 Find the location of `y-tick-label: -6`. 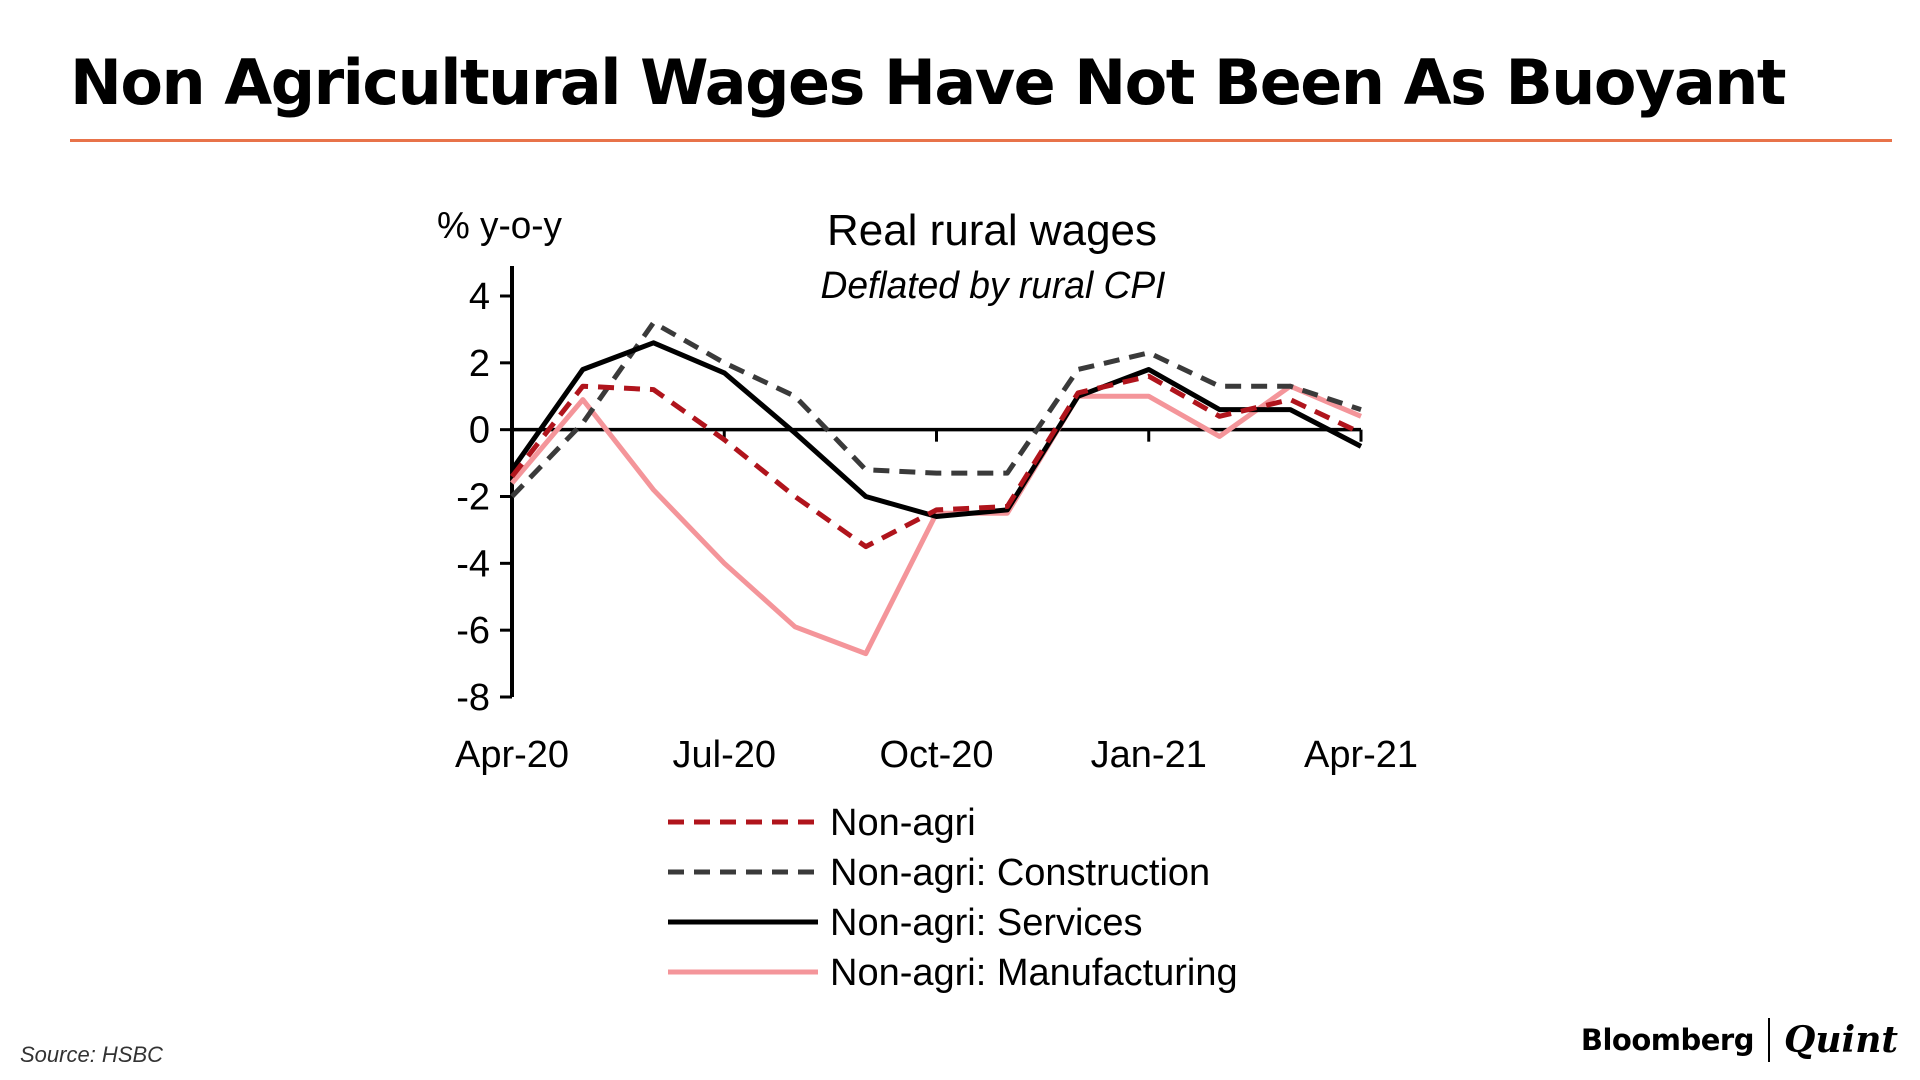

y-tick-label: -6 is located at coordinates (473, 631).